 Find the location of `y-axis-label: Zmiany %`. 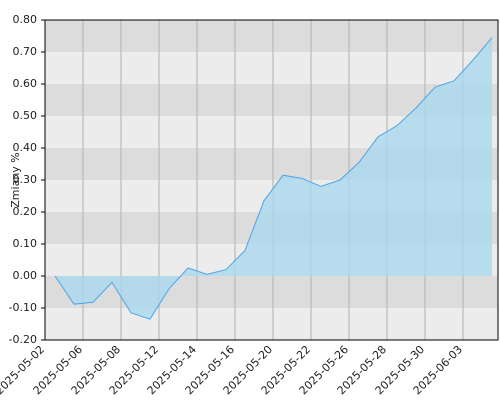

y-axis-label: Zmiany % is located at coordinates (15, 179).